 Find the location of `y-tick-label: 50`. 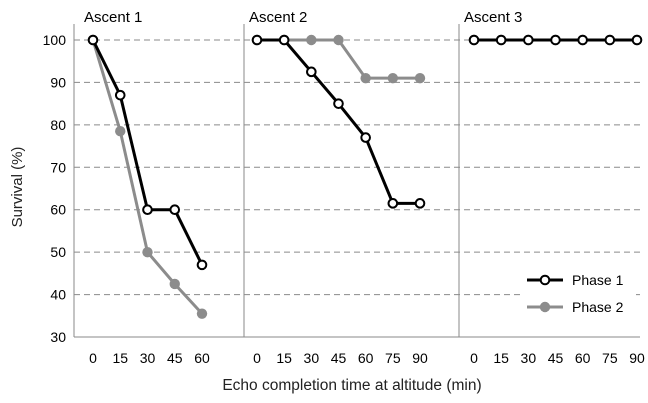

y-tick-label: 50 is located at coordinates (58, 252).